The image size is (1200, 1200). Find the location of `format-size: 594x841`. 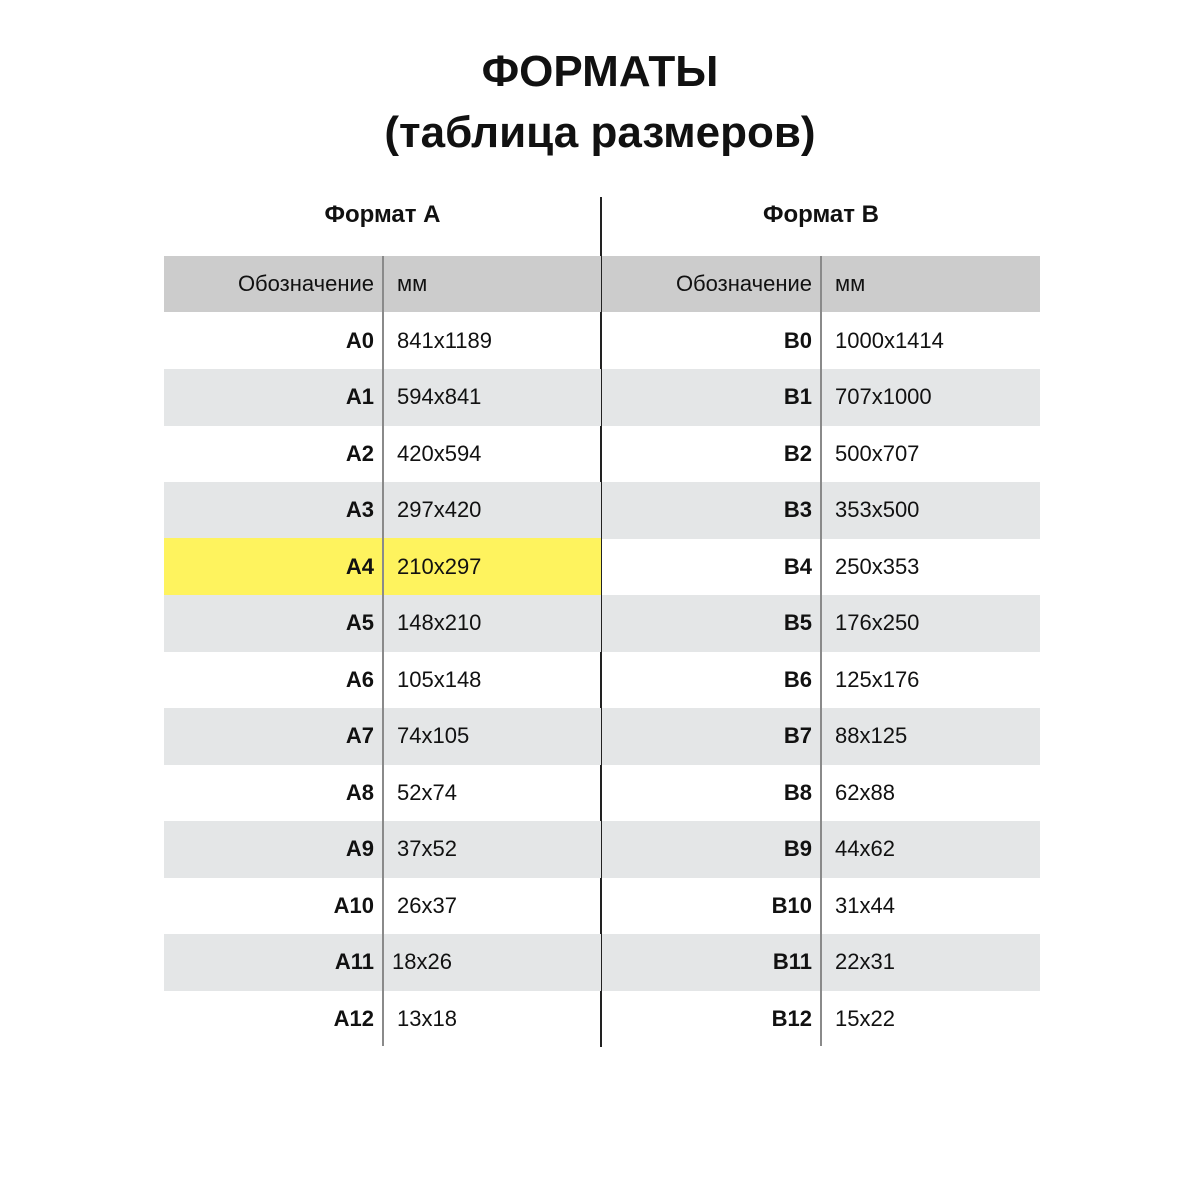

format-size: 594x841 is located at coordinates (439, 396).